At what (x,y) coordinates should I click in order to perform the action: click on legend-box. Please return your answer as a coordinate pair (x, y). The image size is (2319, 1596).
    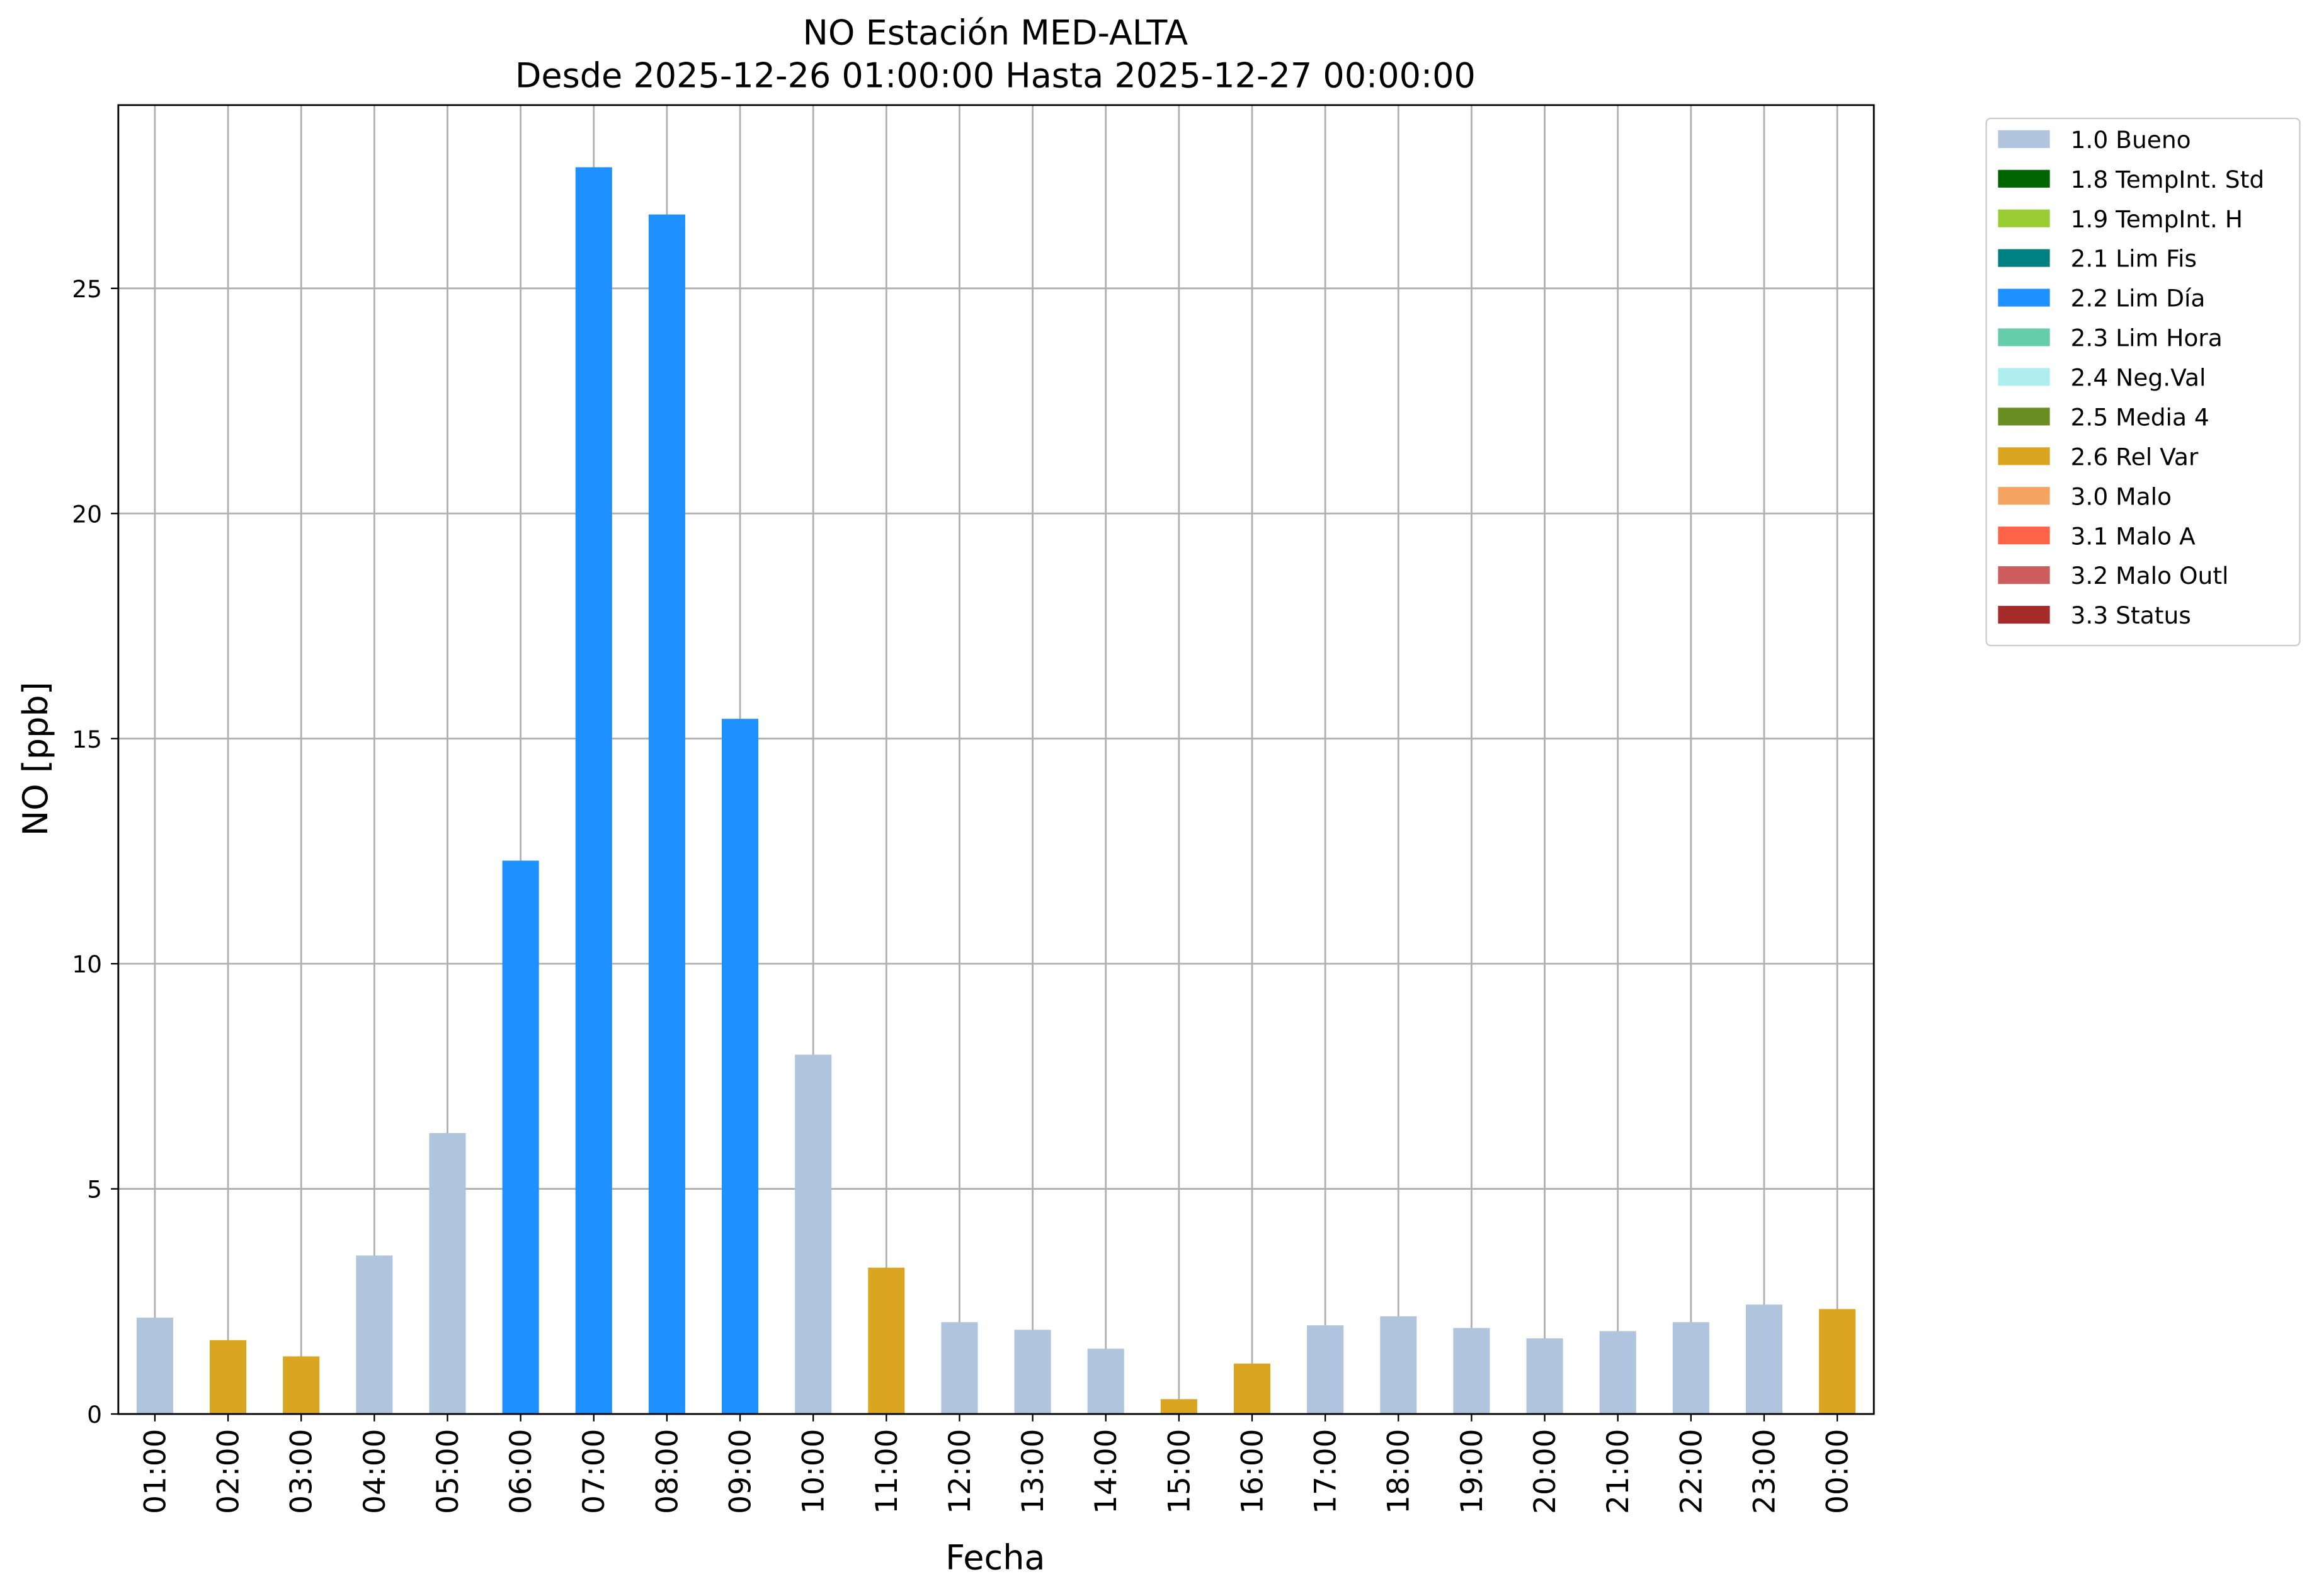
    Looking at the image, I should click on (2143, 382).